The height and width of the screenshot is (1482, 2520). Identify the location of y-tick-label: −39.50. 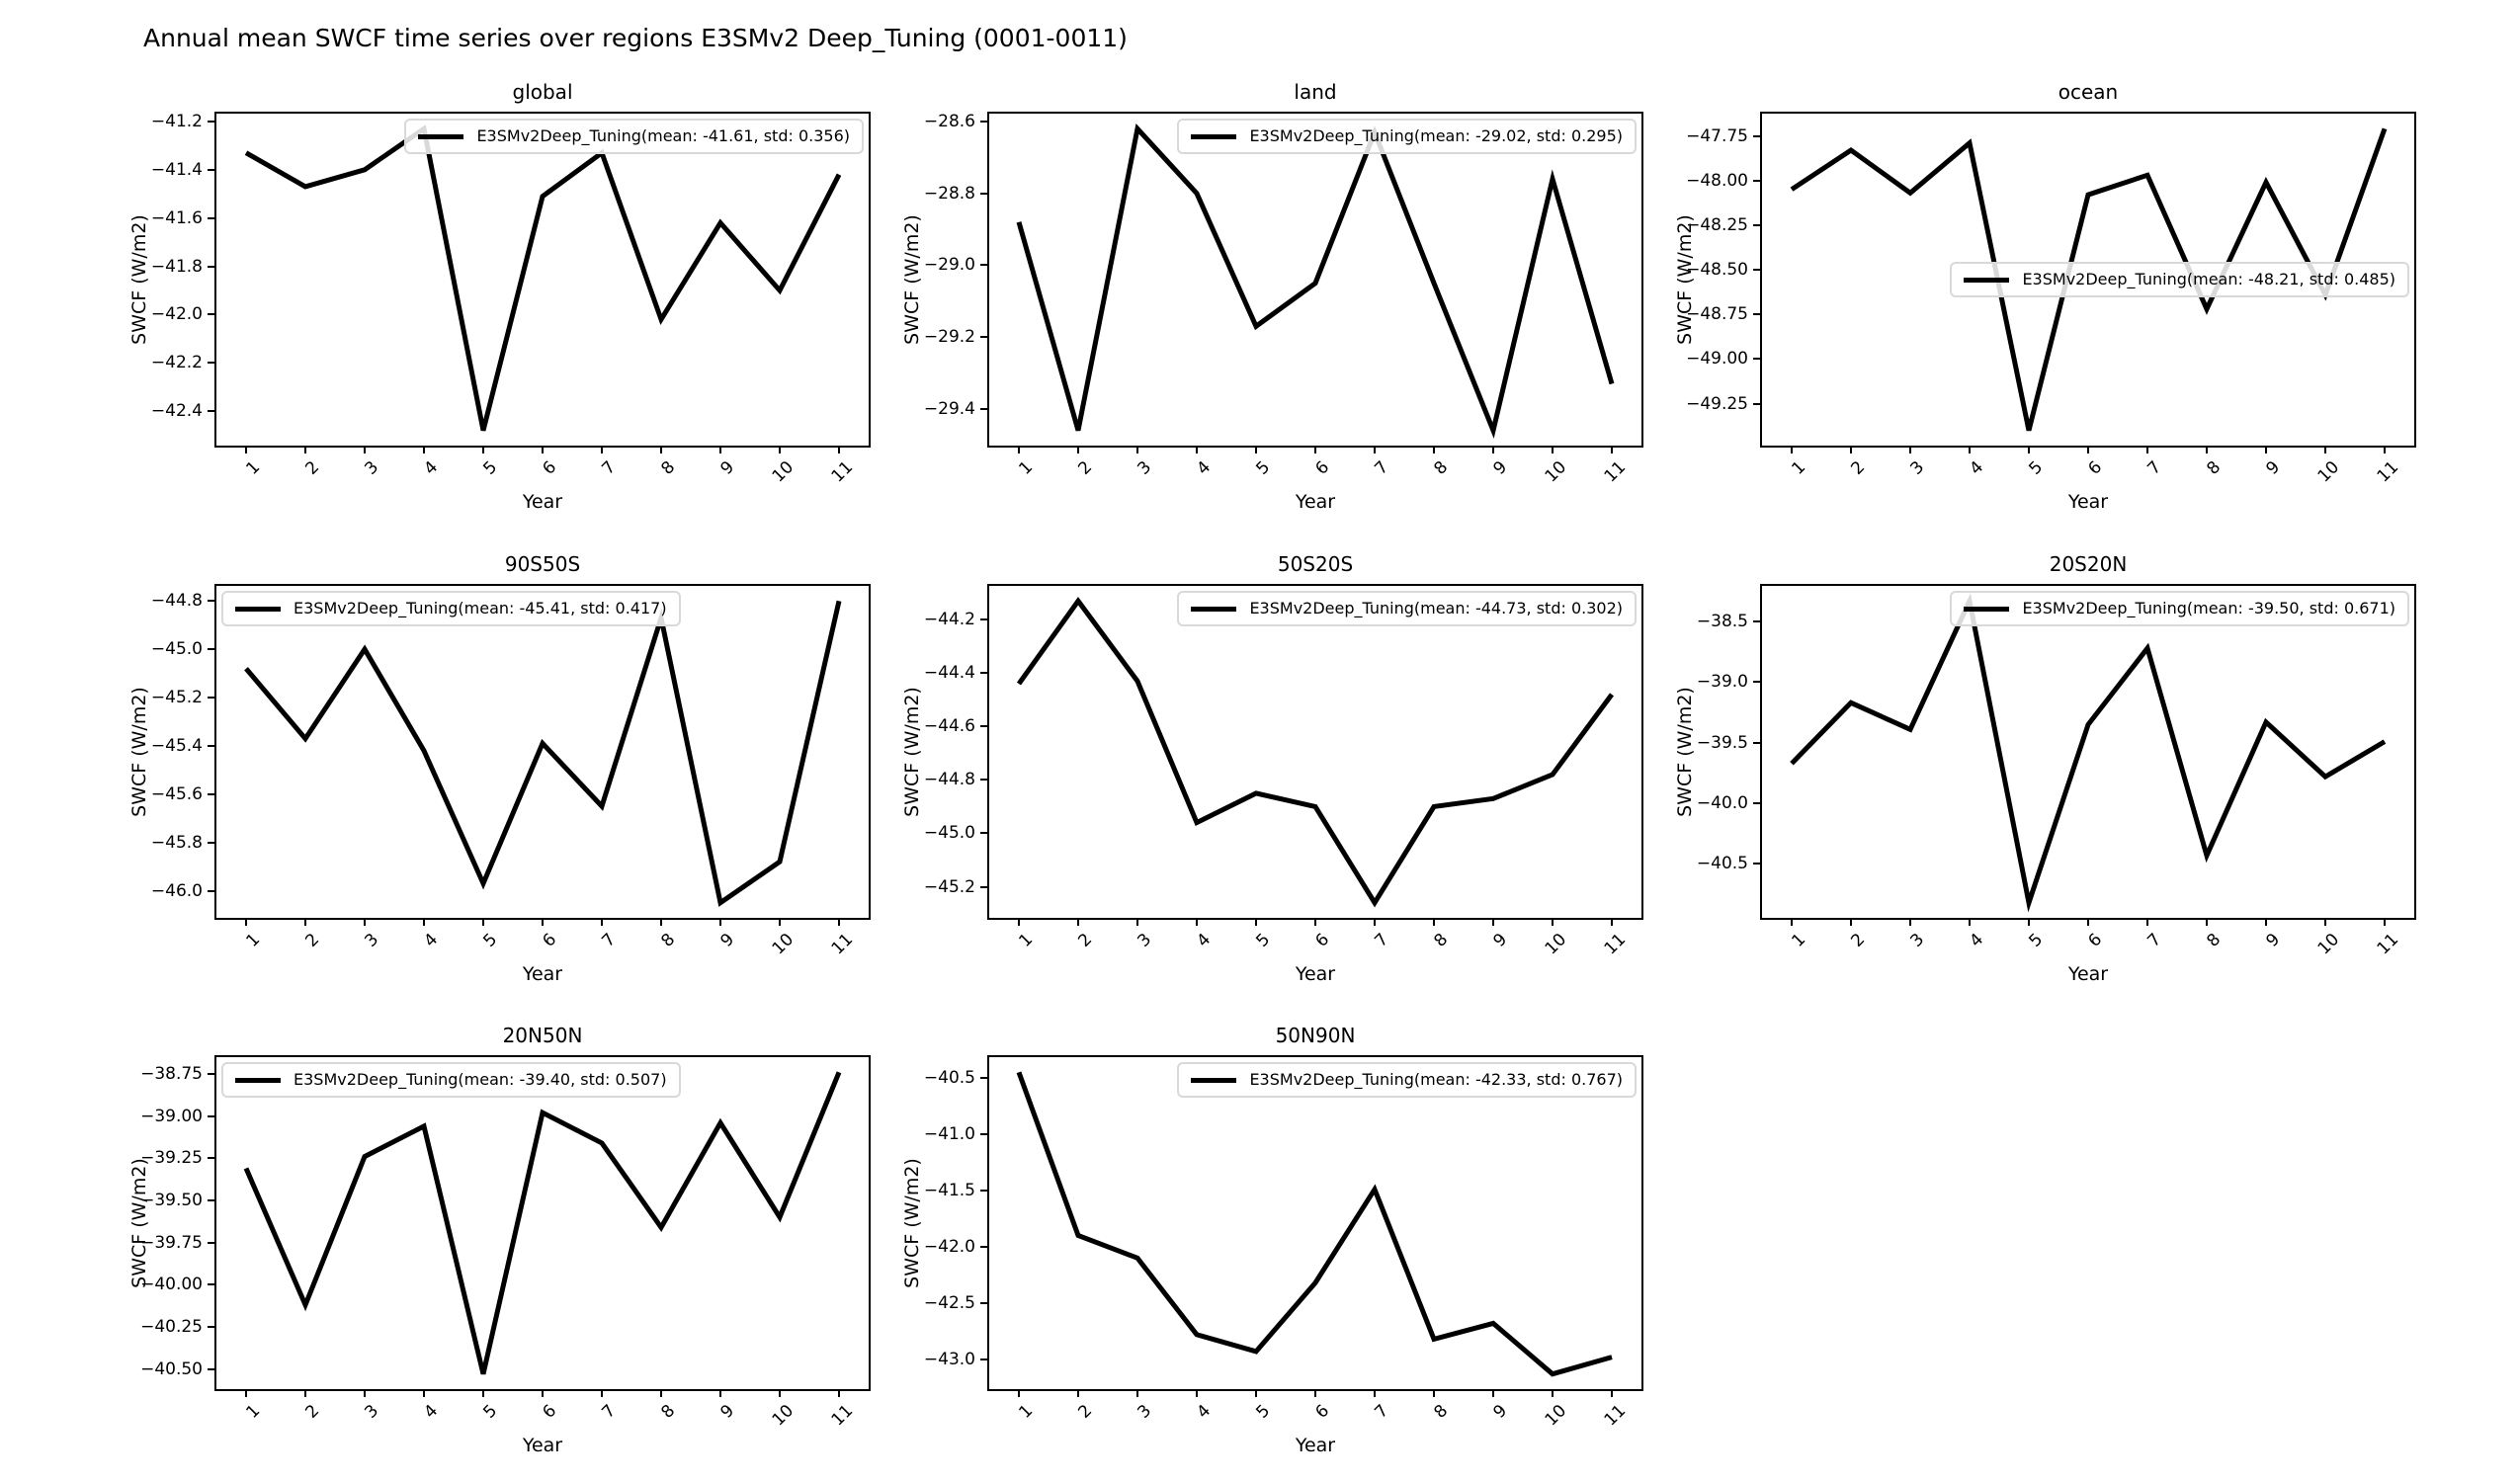
(171, 1200).